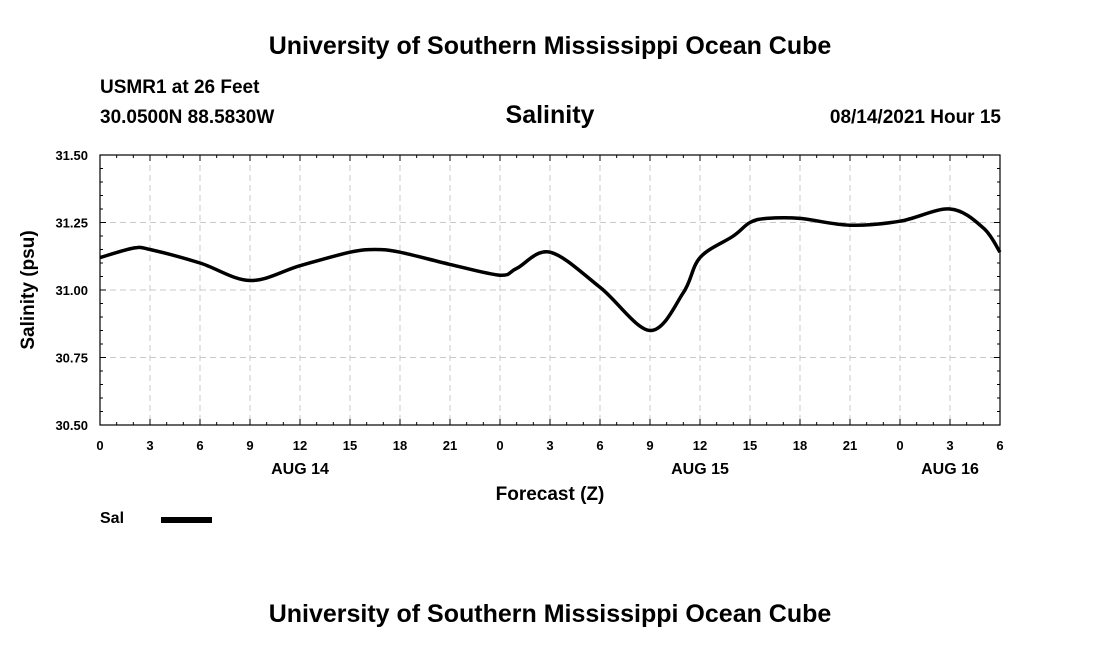 This screenshot has height=650, width=1100. I want to click on y-tick-label: 30.50, so click(71, 425).